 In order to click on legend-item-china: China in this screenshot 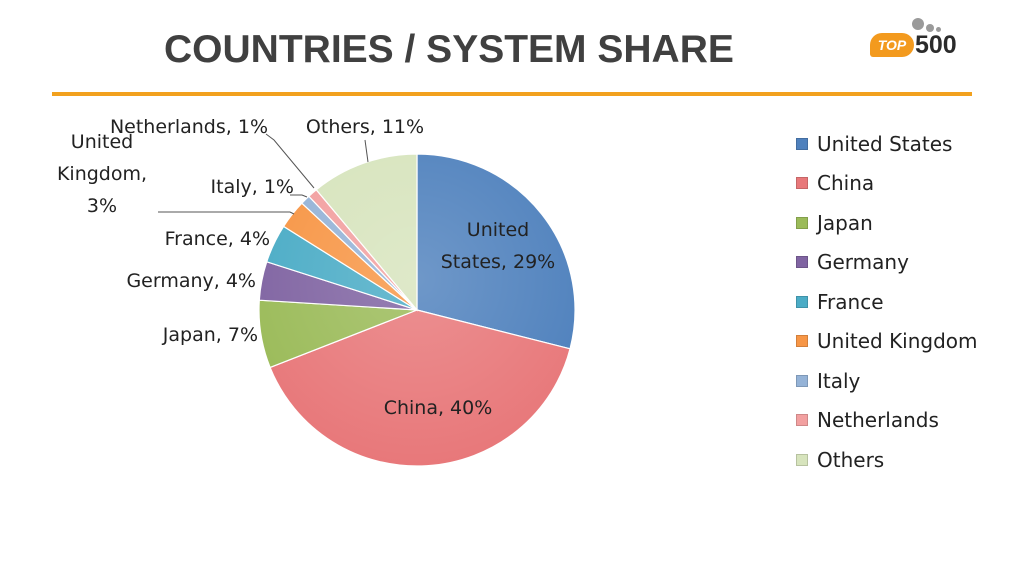, I will do `click(887, 184)`.